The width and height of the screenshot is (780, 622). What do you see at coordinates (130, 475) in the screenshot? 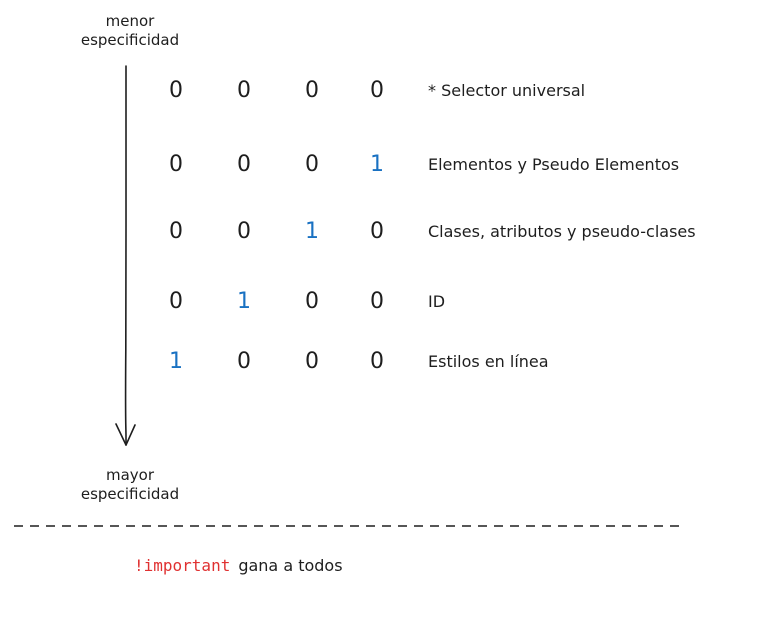
I see `label-bottom-line-1: mayor` at bounding box center [130, 475].